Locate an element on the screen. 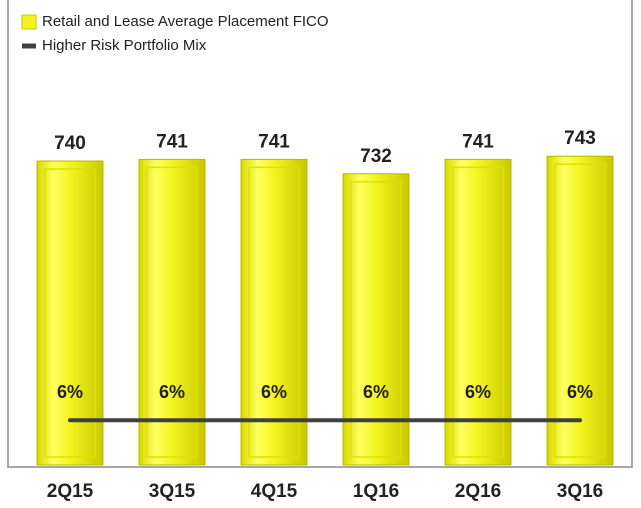 The height and width of the screenshot is (508, 641). x-tick-label: 3Q15 is located at coordinates (172, 491).